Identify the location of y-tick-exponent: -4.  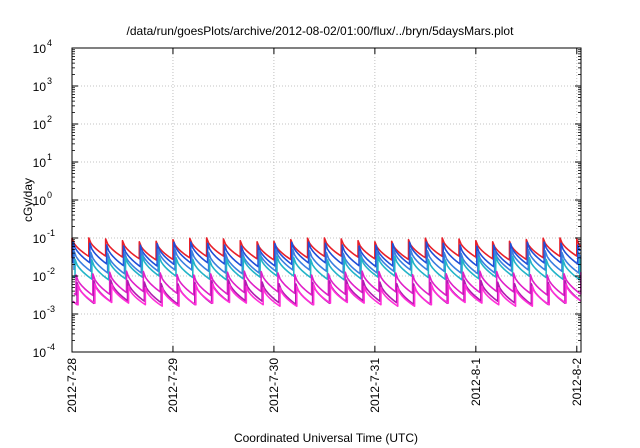
(51, 347).